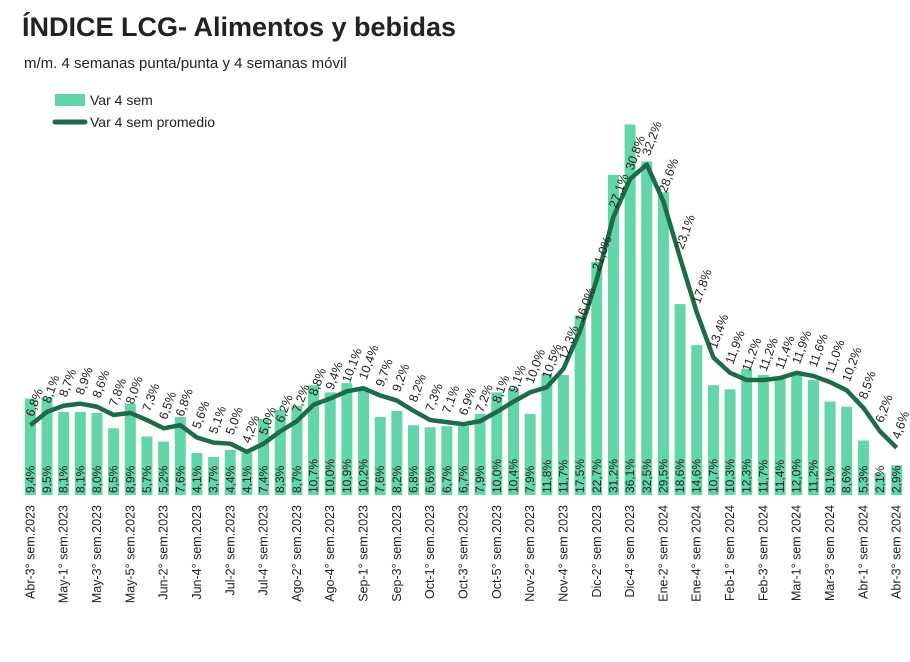 The image size is (910, 662). What do you see at coordinates (147, 479) in the screenshot?
I see `bar-value-label: 5,7%` at bounding box center [147, 479].